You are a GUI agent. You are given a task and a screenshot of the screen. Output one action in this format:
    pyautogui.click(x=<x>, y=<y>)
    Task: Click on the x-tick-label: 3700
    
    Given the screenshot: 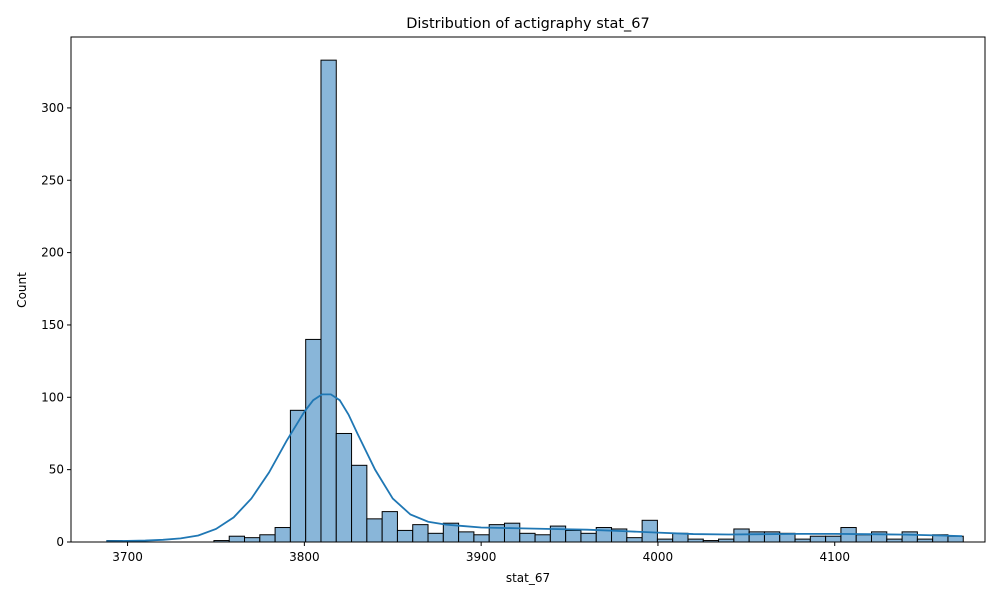 What is the action you would take?
    pyautogui.click(x=127, y=557)
    